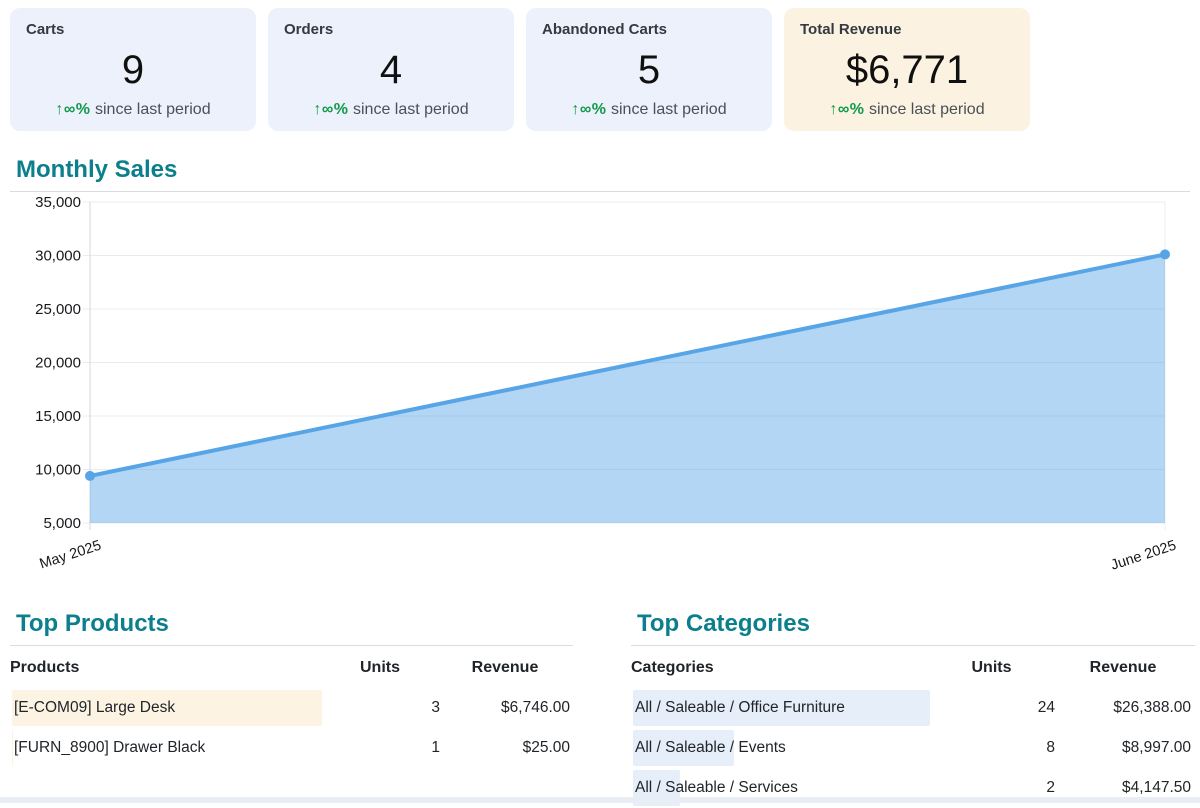  Describe the element at coordinates (1050, 787) in the screenshot. I see `category-units: 2` at that location.